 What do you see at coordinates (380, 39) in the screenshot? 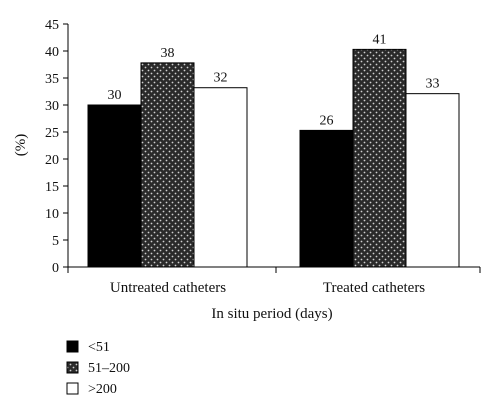
I see `data-label: 41` at bounding box center [380, 39].